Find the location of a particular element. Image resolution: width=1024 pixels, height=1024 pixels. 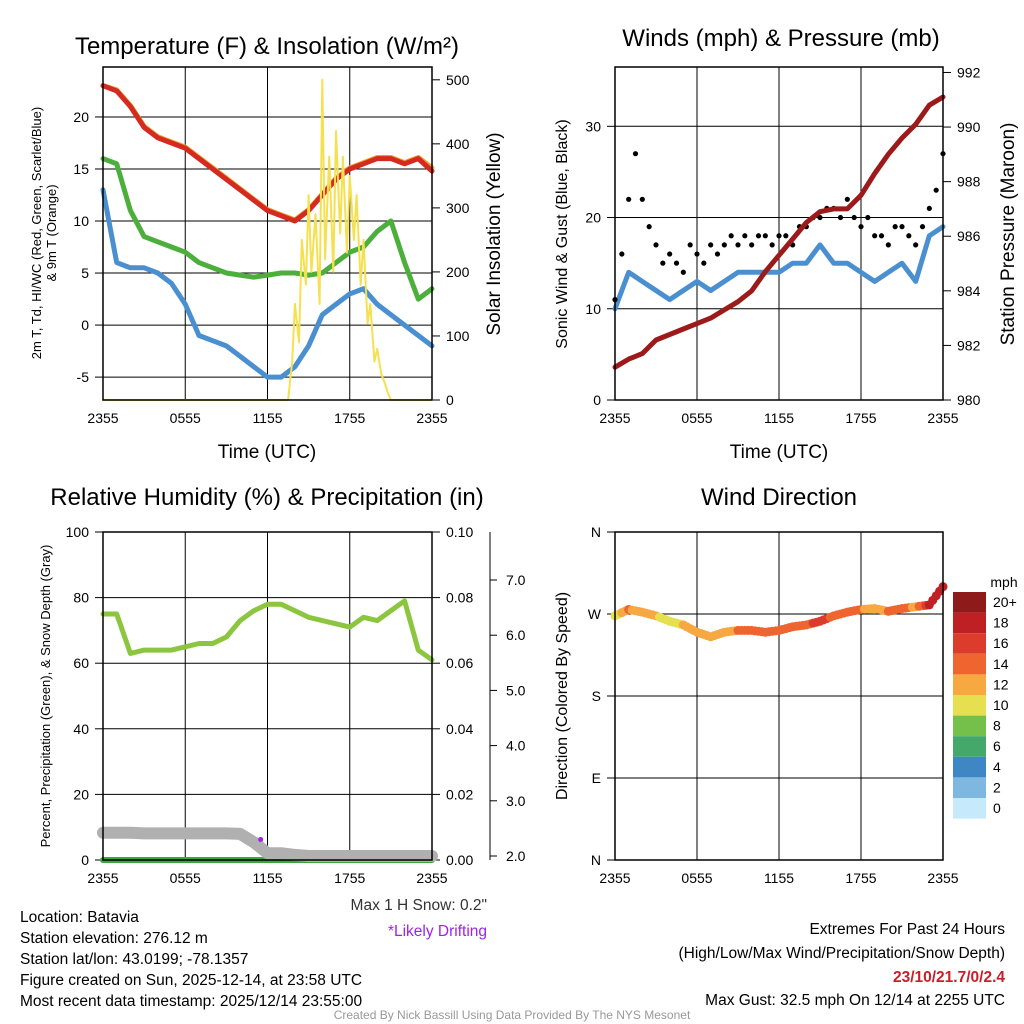

winddir-chart-title: Wind Direction is located at coordinates (779, 497).